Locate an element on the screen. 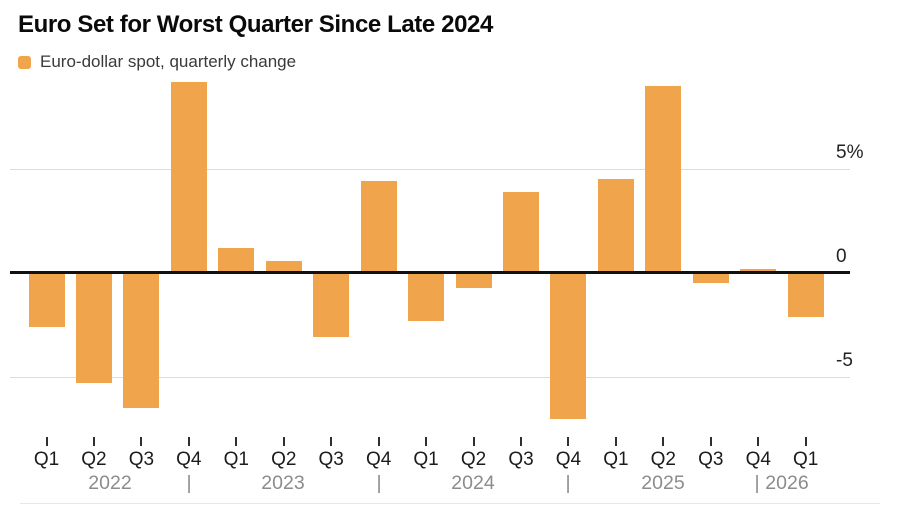  x-label-q3-2022: Q3 is located at coordinates (141, 459).